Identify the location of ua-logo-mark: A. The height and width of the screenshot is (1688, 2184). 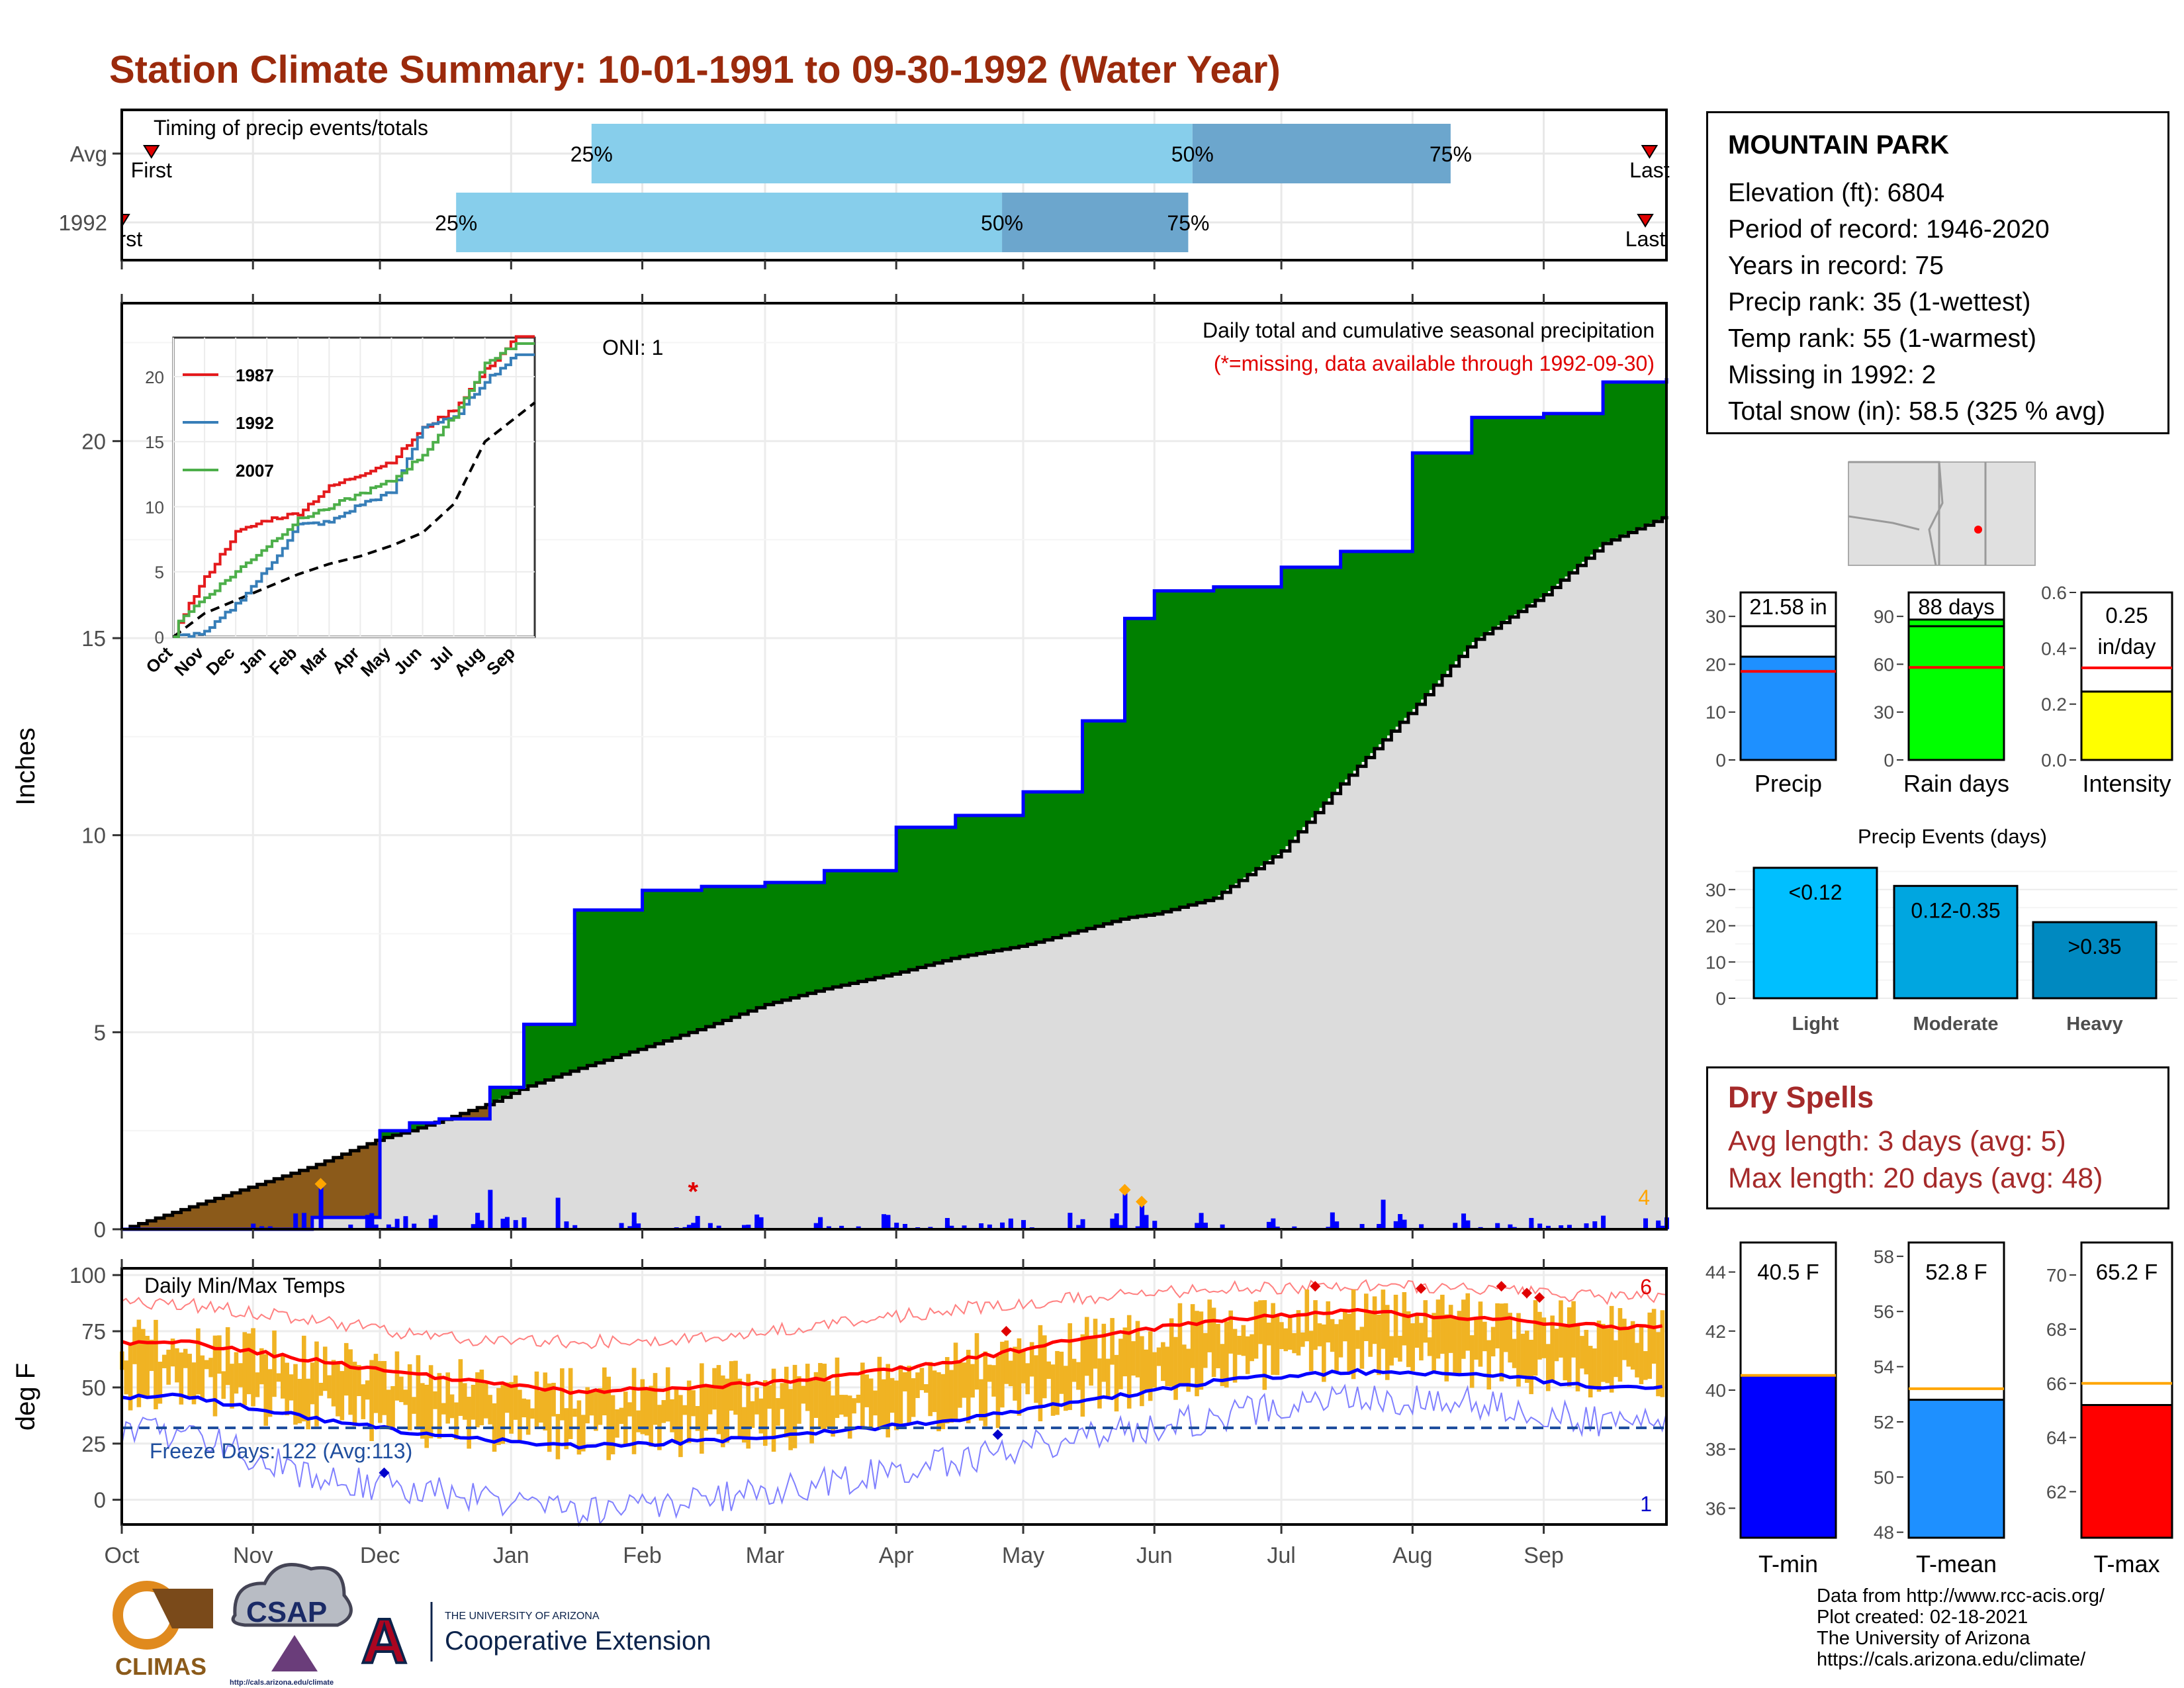
(384, 1641).